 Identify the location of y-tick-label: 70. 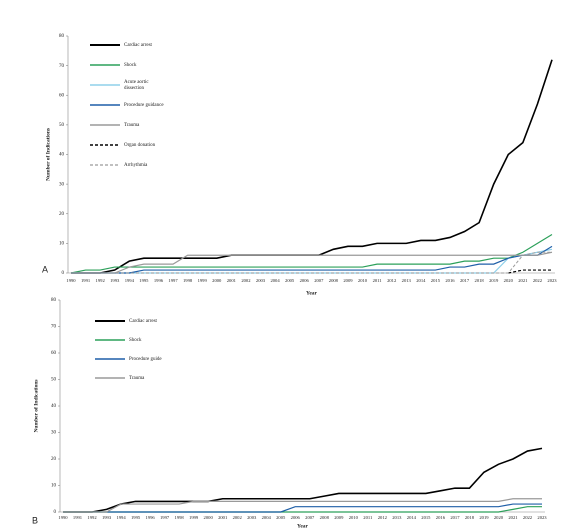
(54, 327).